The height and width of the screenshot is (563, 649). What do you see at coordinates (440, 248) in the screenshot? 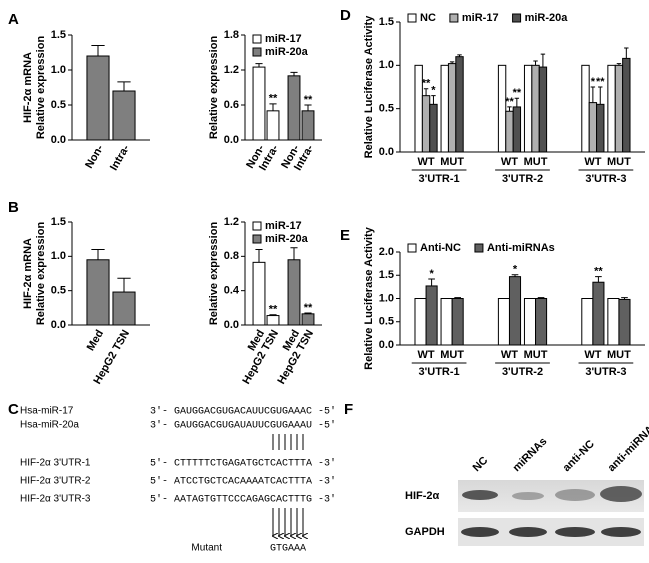
I see `legend-label: Anti-NC` at bounding box center [440, 248].